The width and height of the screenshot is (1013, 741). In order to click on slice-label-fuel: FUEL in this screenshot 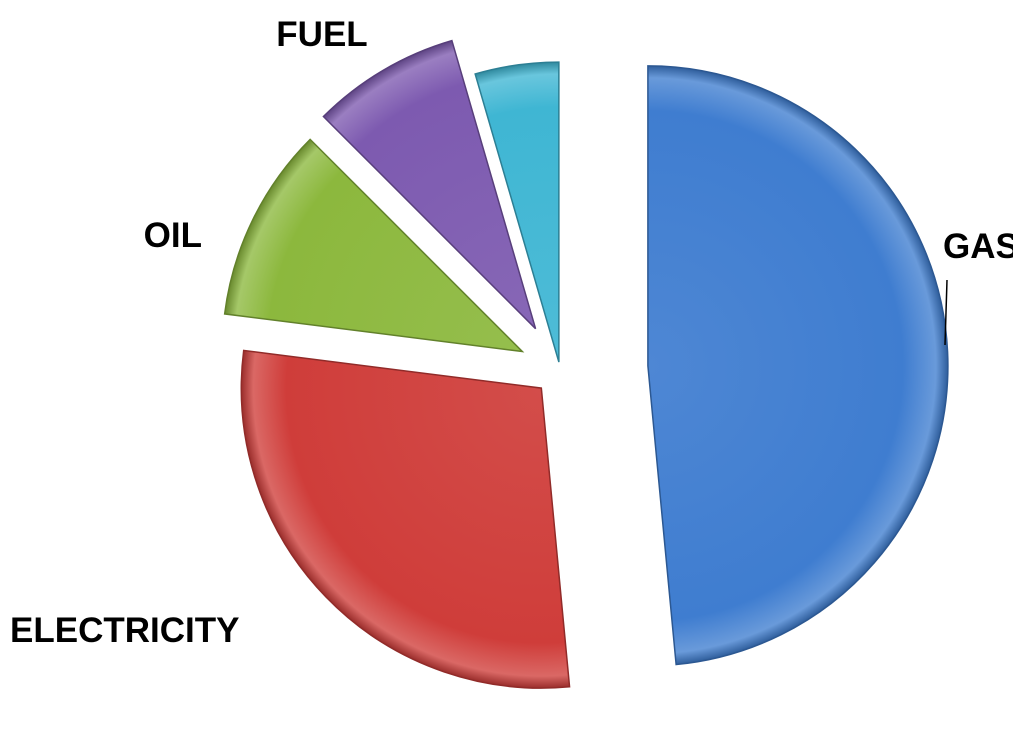, I will do `click(321, 34)`.